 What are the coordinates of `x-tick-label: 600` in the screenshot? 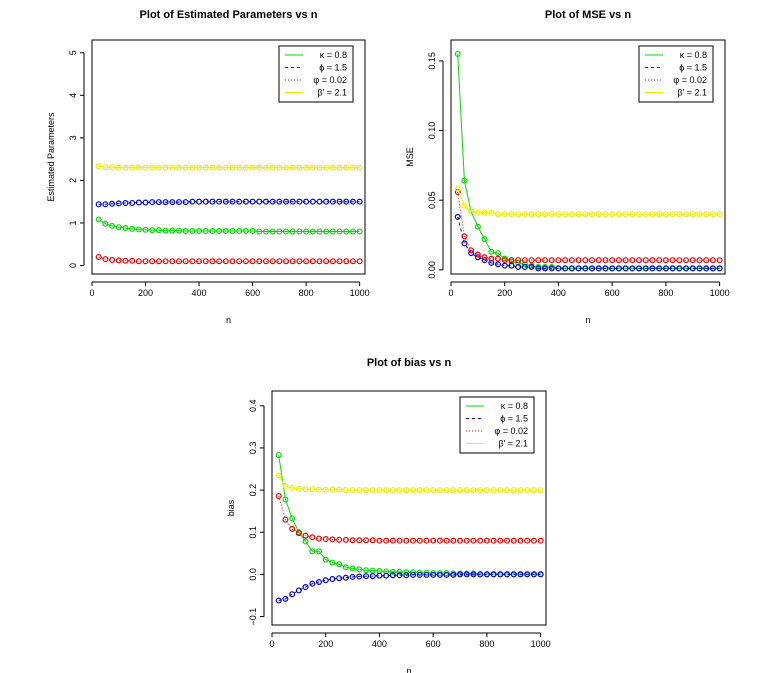 It's located at (252, 293).